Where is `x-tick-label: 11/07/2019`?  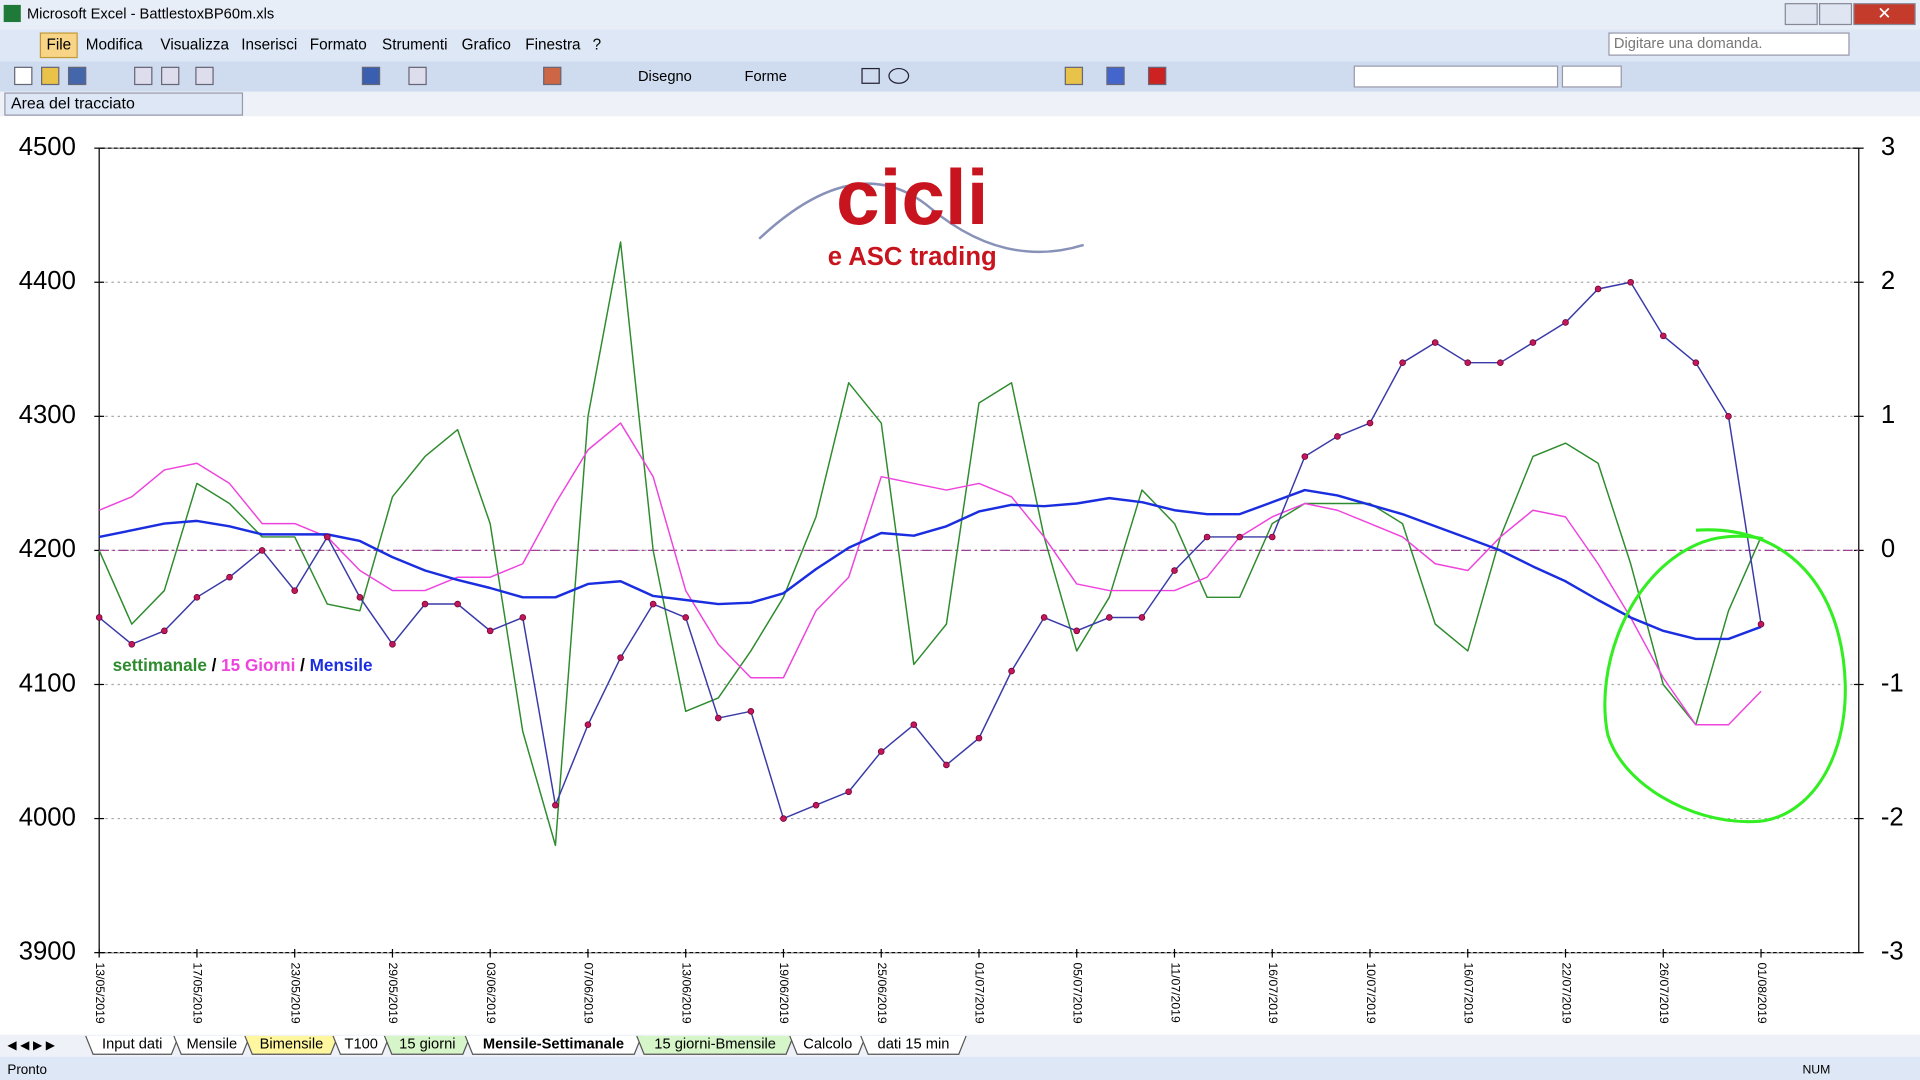 x-tick-label: 11/07/2019 is located at coordinates (1175, 992).